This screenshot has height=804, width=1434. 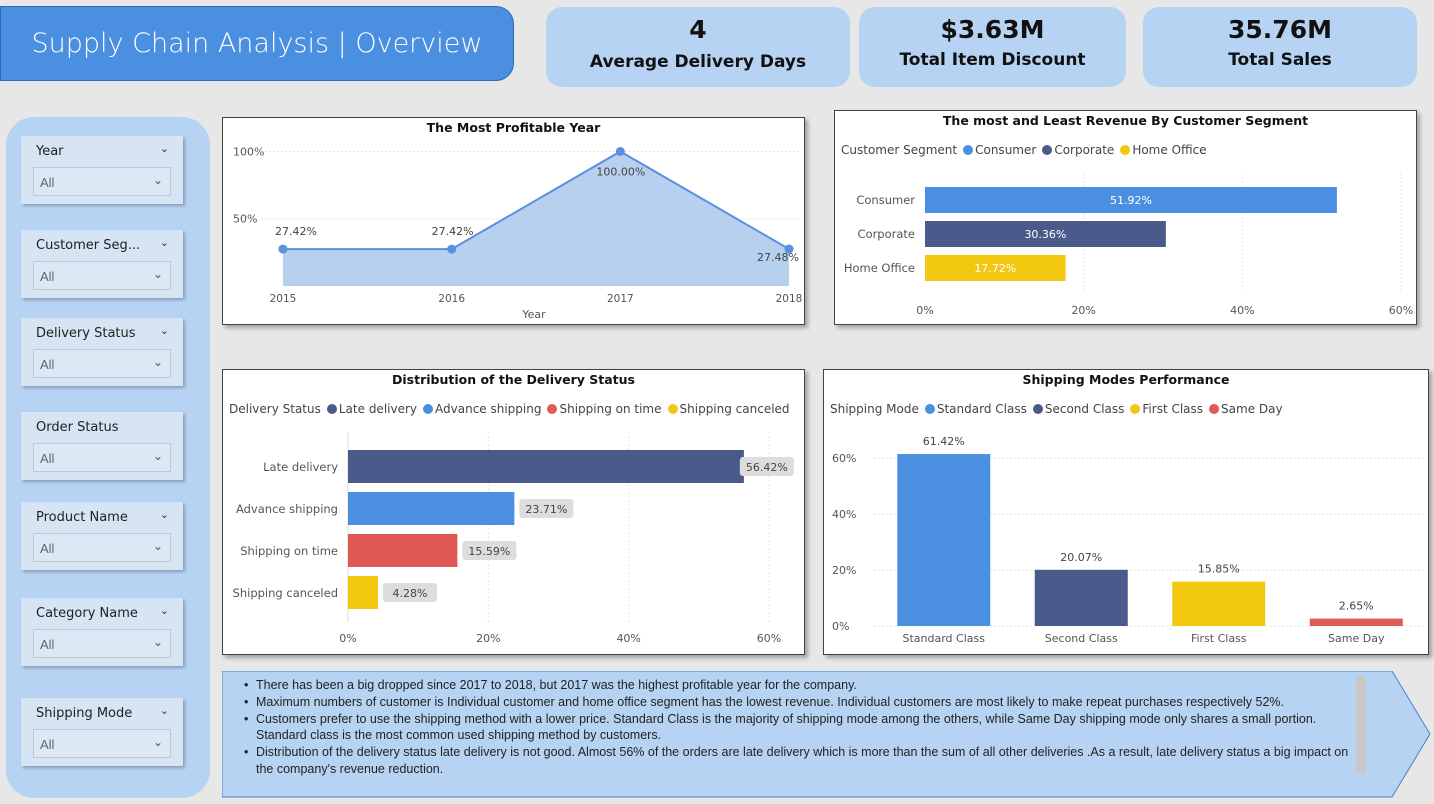 What do you see at coordinates (536, 200) in the screenshot?
I see `series-line` at bounding box center [536, 200].